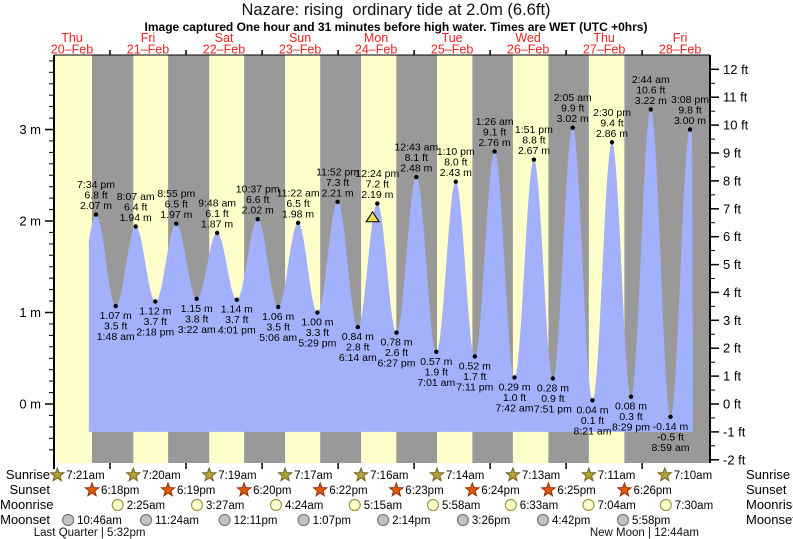  Describe the element at coordinates (732, 404) in the screenshot. I see `right-axis-tick-label: 0 ft` at that location.